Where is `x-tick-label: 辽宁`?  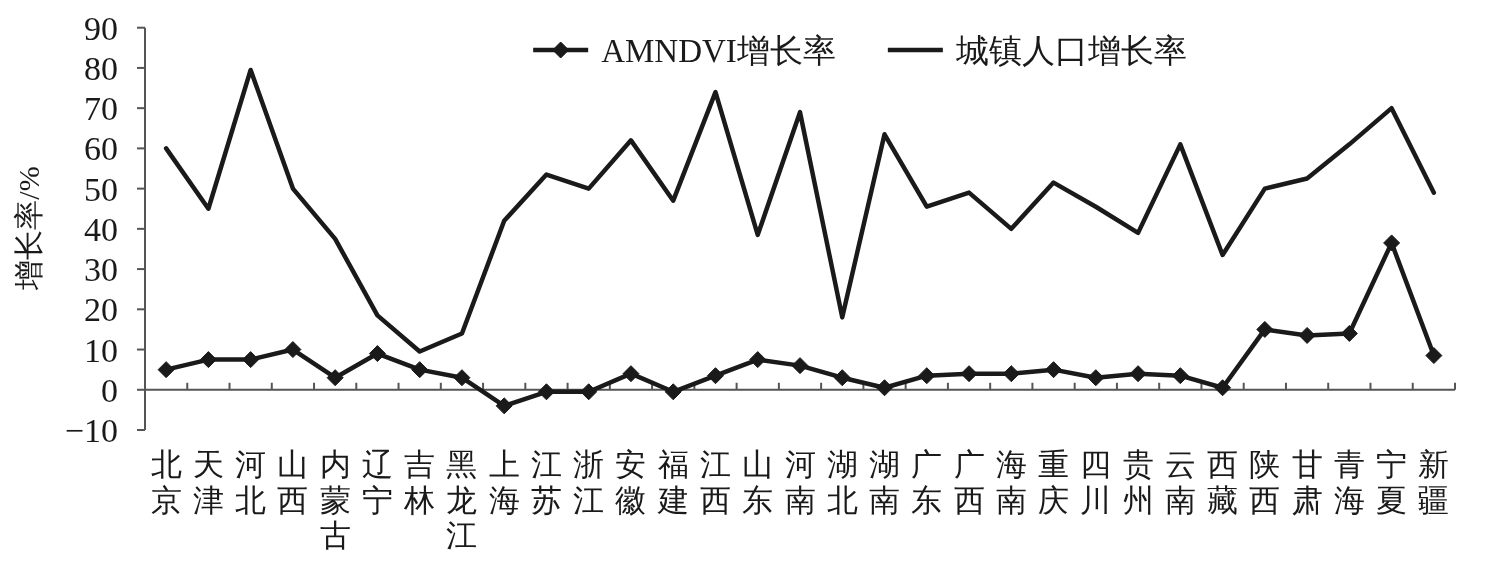 x-tick-label: 辽宁 is located at coordinates (377, 482).